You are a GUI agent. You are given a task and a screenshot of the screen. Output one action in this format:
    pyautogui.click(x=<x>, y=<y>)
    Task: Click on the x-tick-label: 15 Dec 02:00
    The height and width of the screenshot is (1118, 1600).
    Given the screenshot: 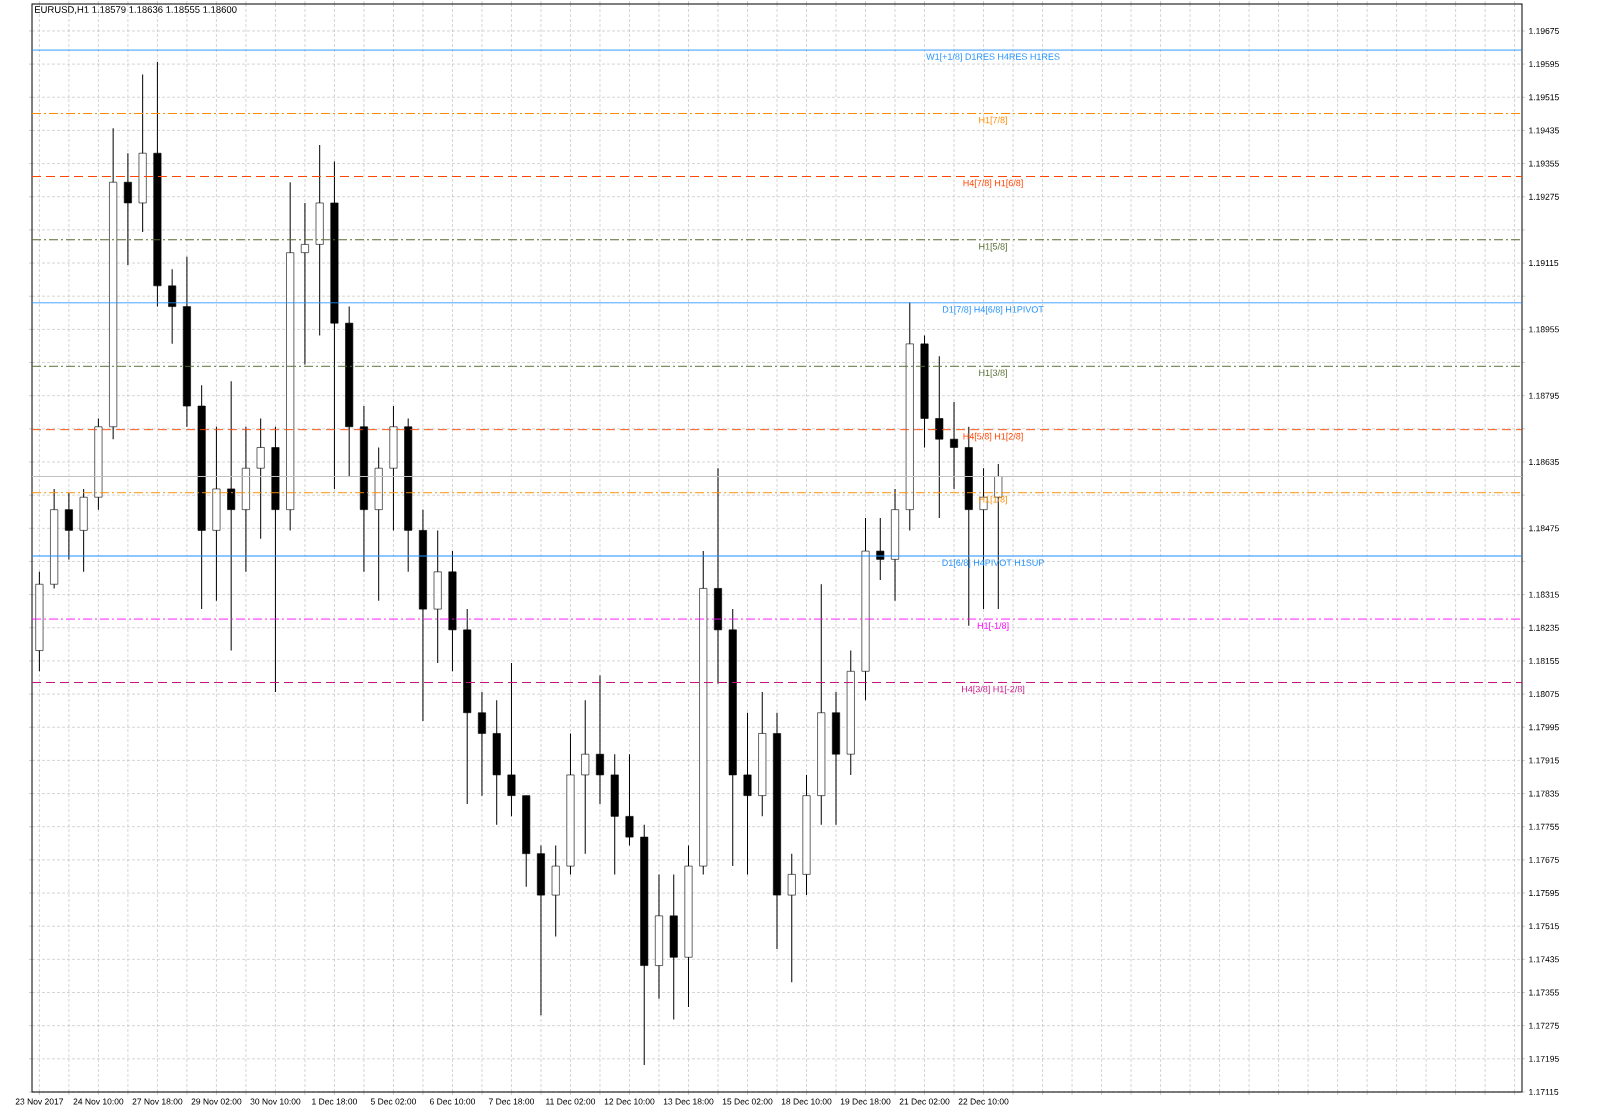 What is the action you would take?
    pyautogui.click(x=747, y=1101)
    